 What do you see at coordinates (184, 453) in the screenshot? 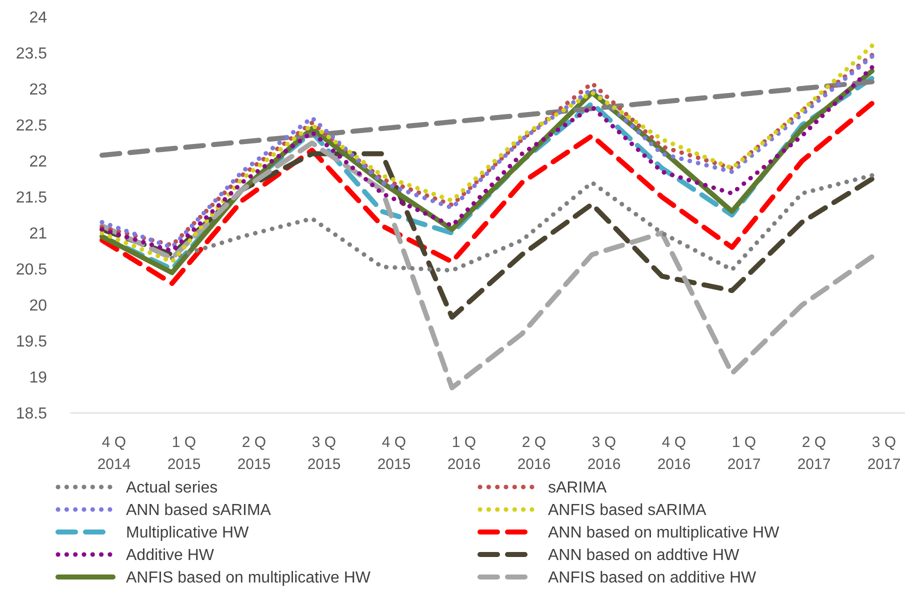
I see `x-tick-label: 1 Q 2015` at bounding box center [184, 453].